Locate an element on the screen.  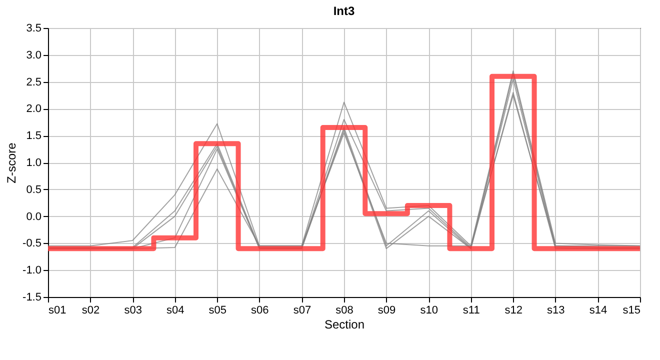
x-tick-label: s14 is located at coordinates (598, 310).